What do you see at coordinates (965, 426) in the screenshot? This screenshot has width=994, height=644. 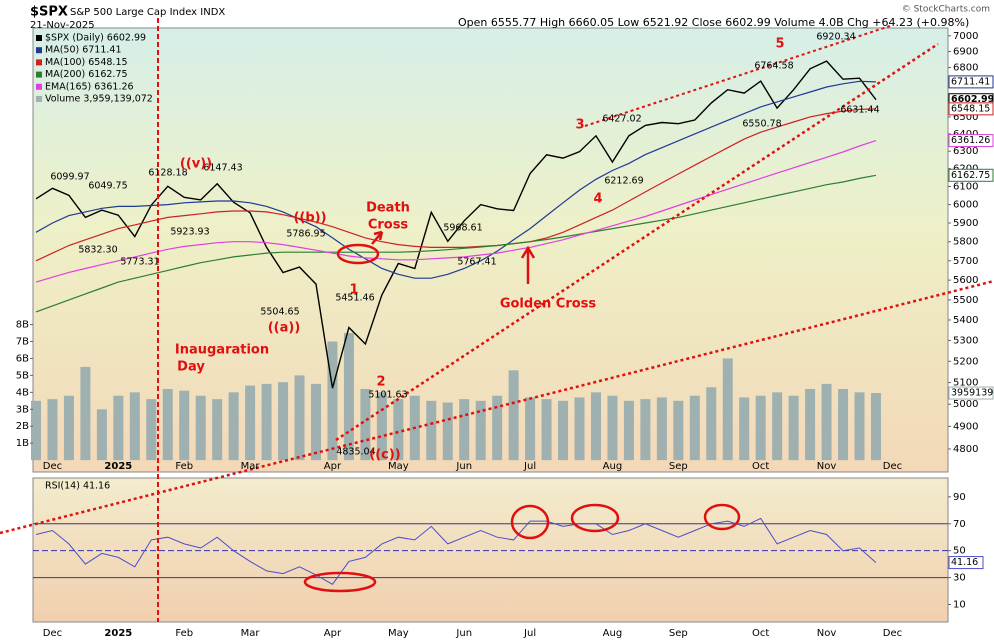 I see `y-tick-label: 4900` at bounding box center [965, 426].